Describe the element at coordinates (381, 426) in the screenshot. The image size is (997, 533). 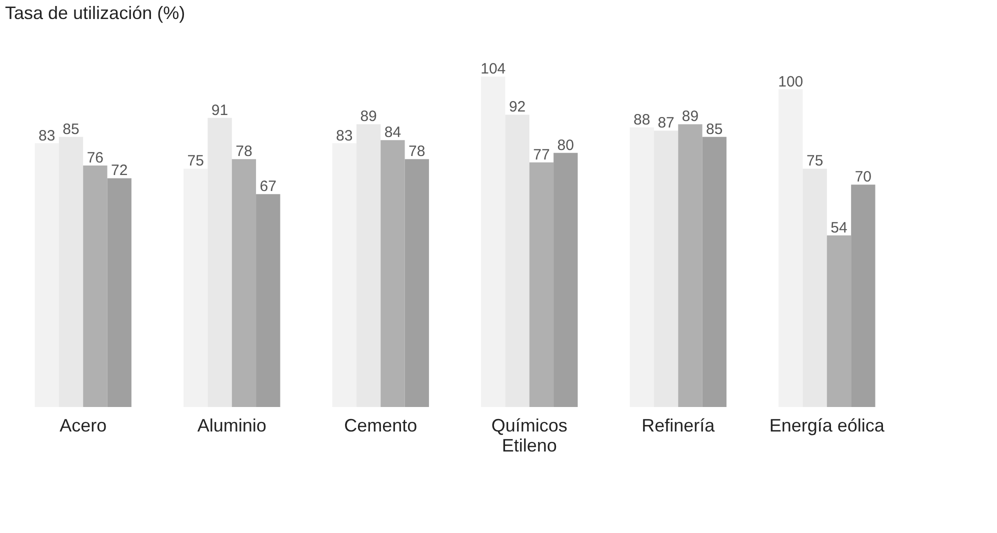
I see `x-tick-label: Cemento` at that location.